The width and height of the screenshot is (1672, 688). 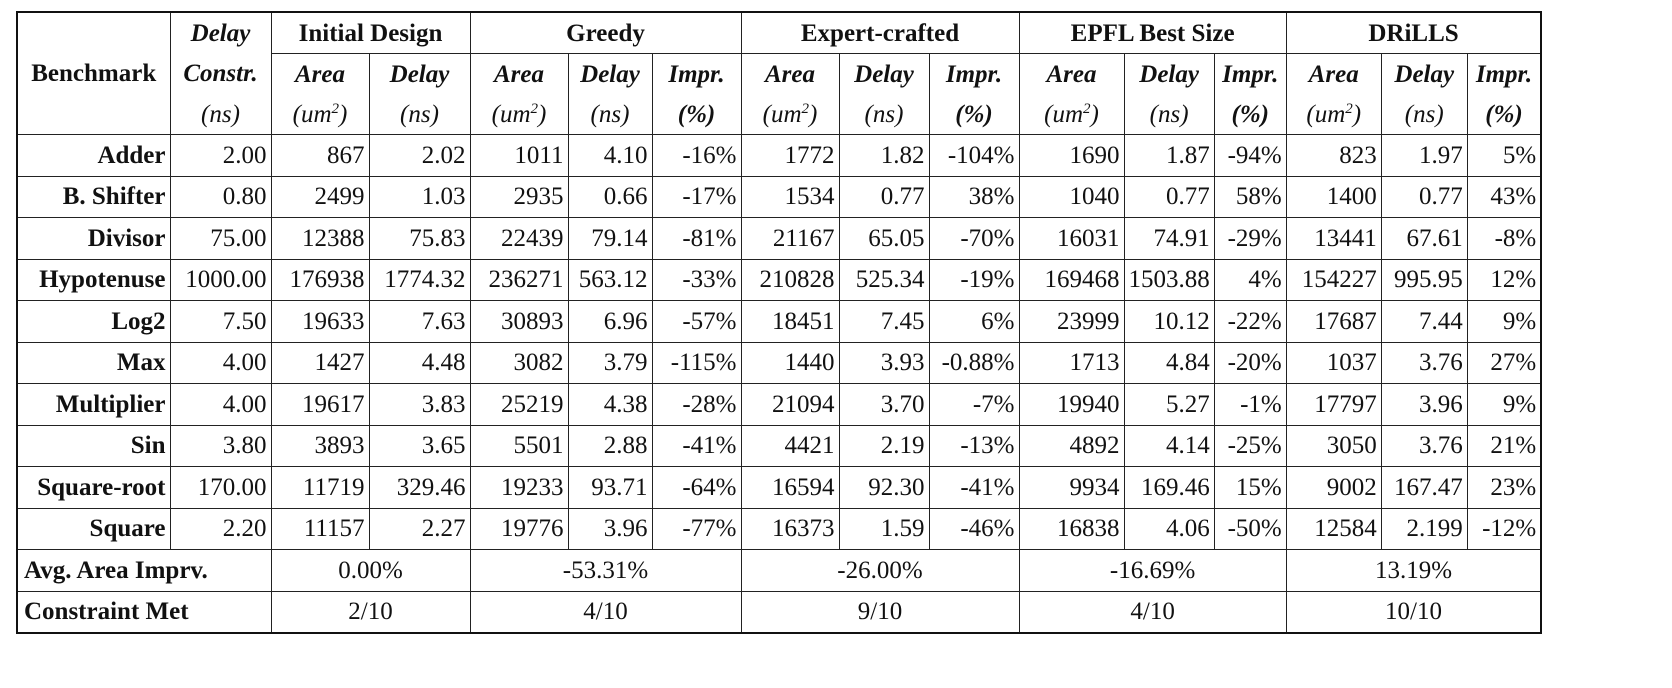 I want to click on table-cell: -1%, so click(x=1250, y=404).